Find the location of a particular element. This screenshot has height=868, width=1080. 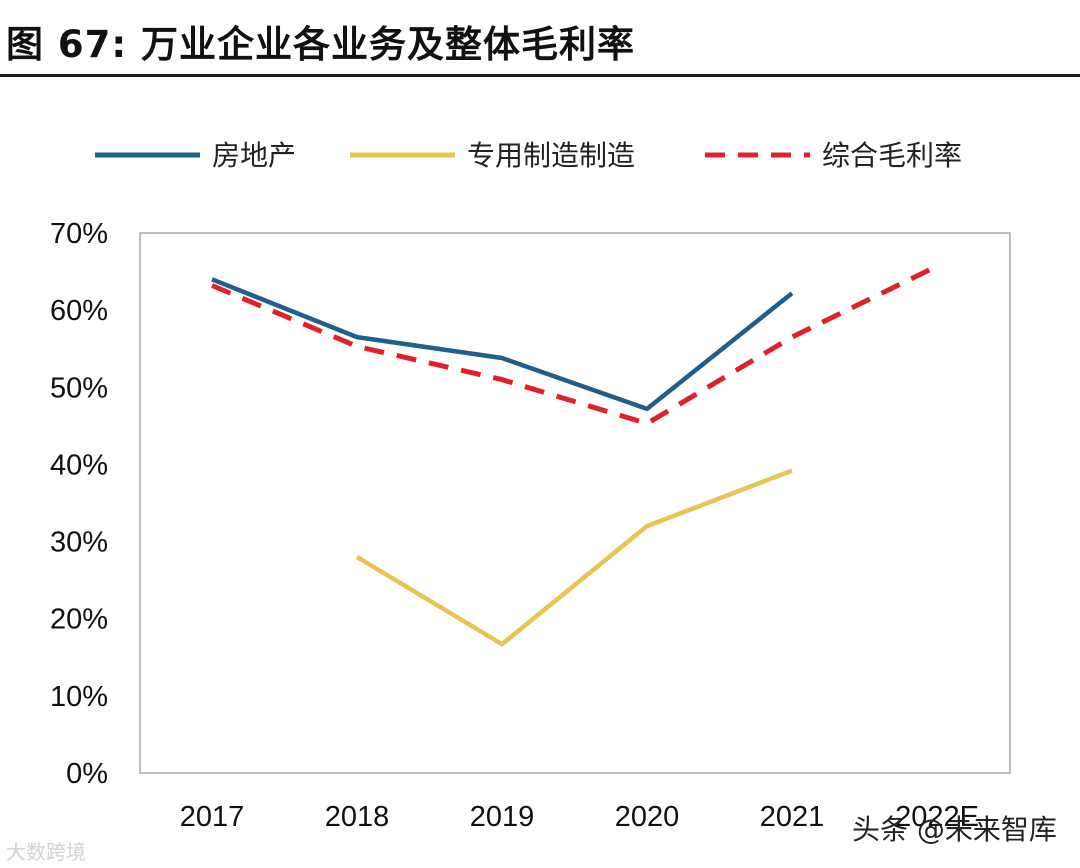

x-tick-label: 2018 is located at coordinates (357, 817).